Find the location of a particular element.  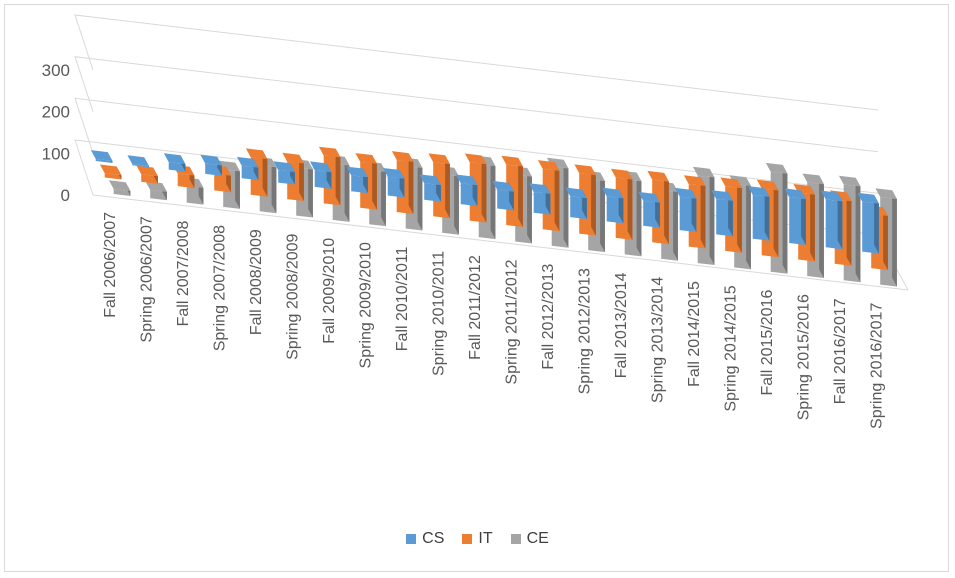

x-tick-label: Spring 2013/2014 is located at coordinates (657, 340).